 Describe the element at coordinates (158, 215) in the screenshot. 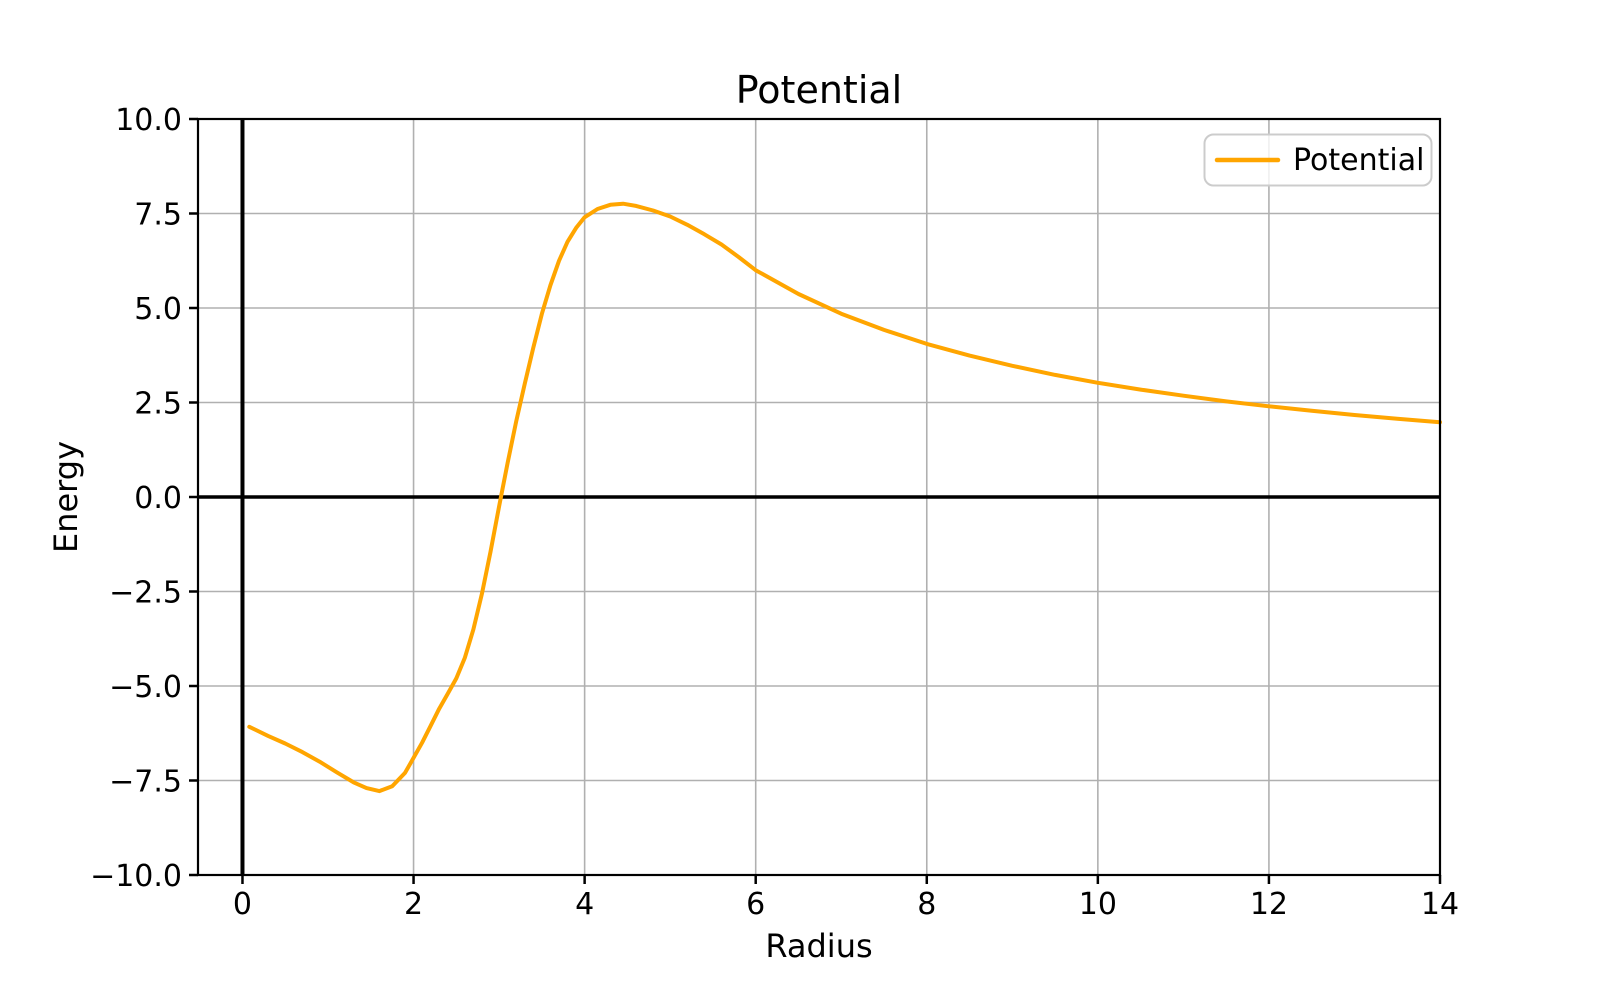

I see `y-tick-label: 7.5` at that location.